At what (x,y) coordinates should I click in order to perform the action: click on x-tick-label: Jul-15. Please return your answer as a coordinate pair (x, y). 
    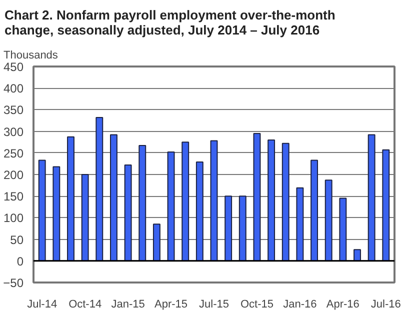
    Looking at the image, I should click on (214, 304).